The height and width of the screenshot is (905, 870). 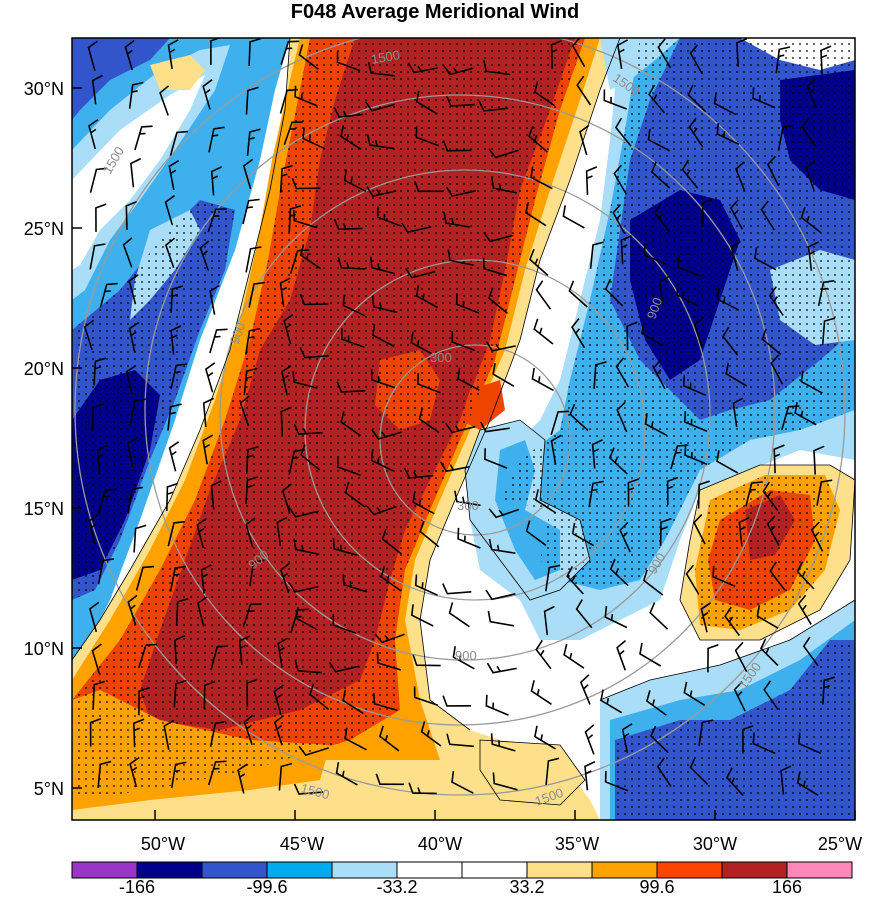 I want to click on boundary-southeast, so click(x=727, y=650).